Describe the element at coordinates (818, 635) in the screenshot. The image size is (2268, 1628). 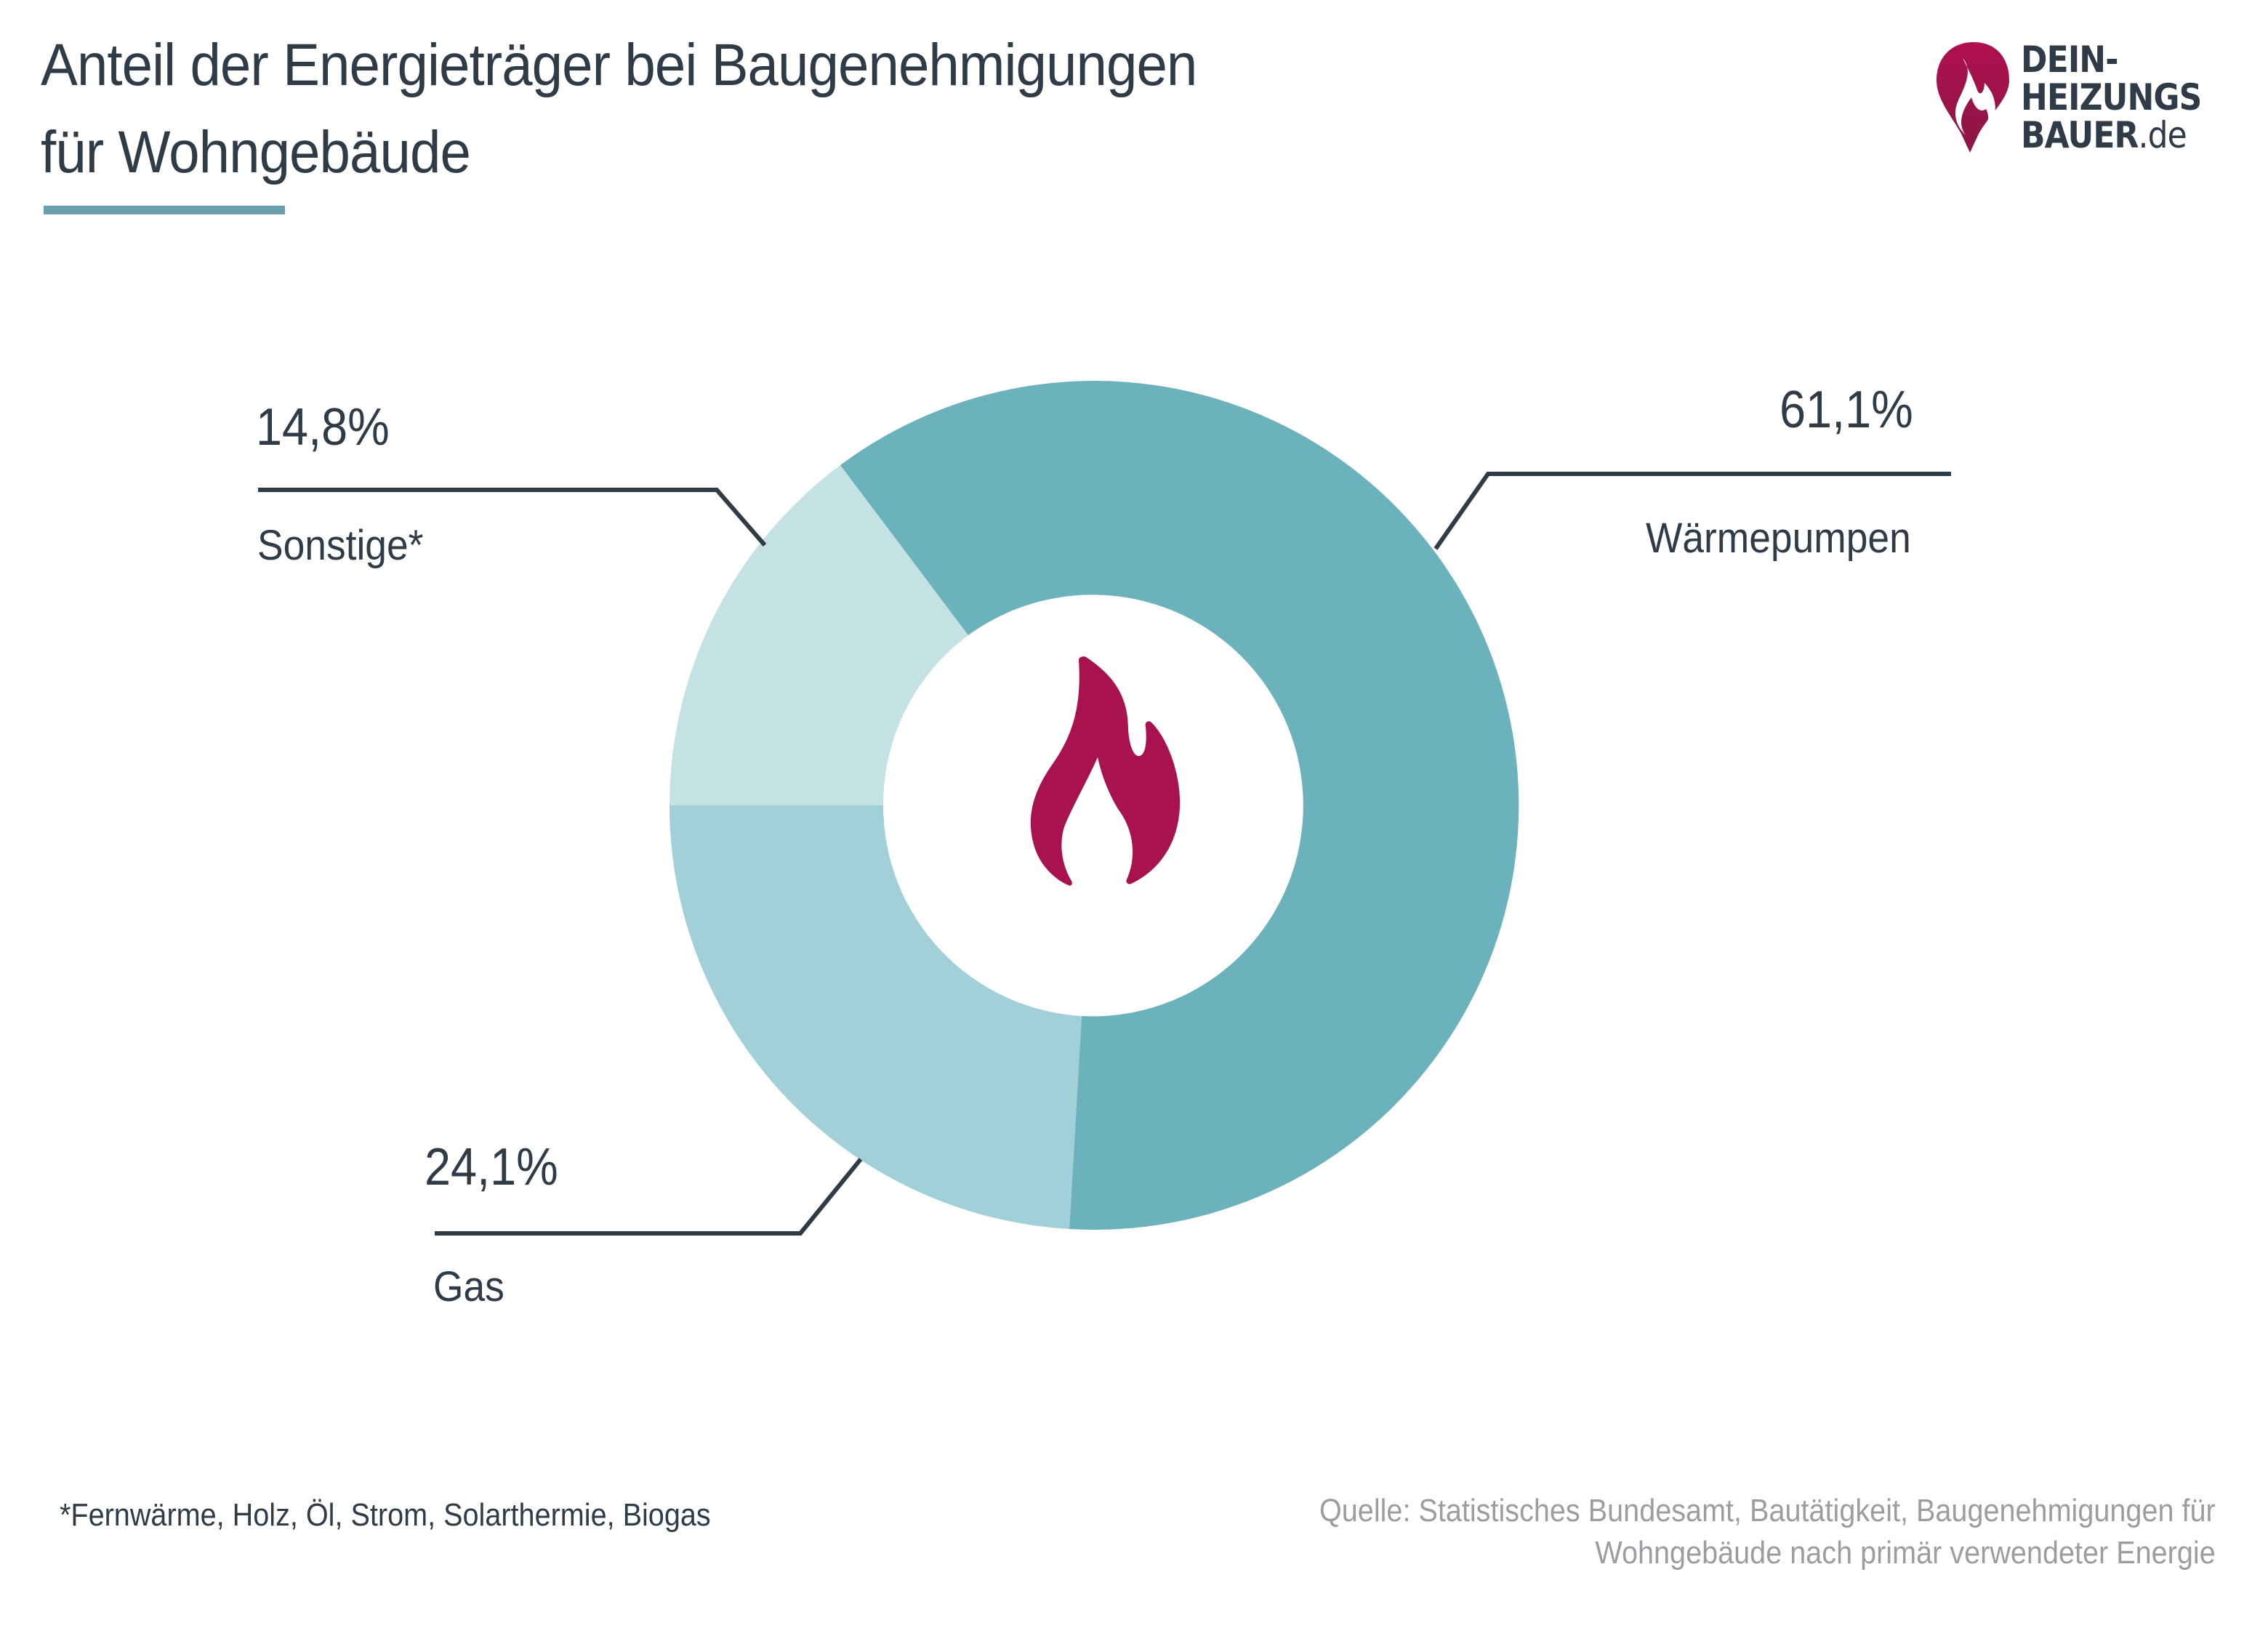
I see `segment-sonstige` at that location.